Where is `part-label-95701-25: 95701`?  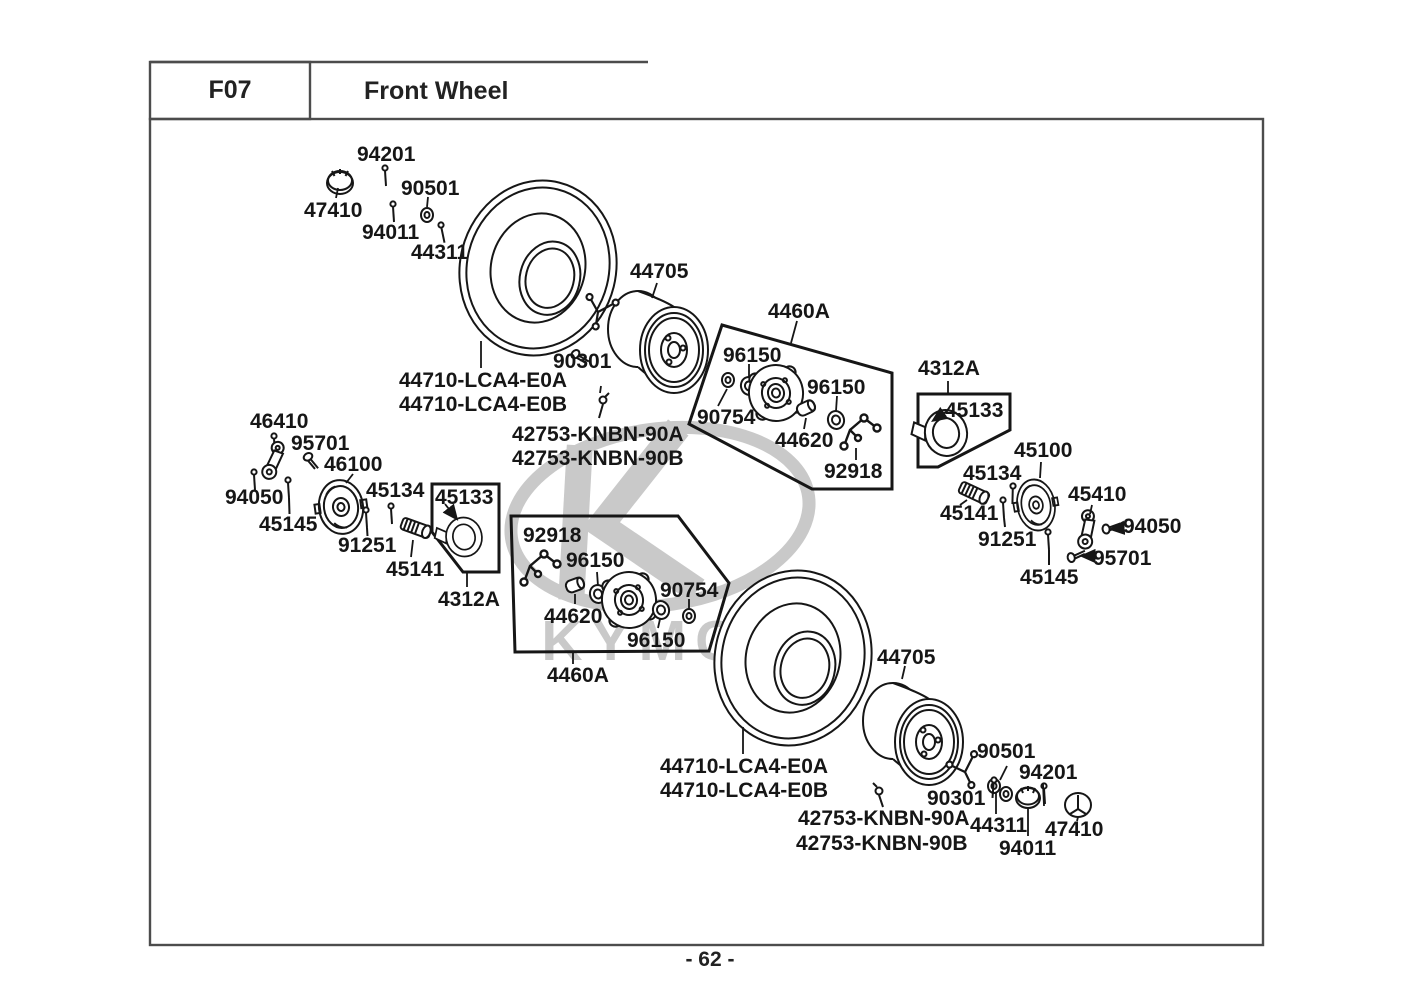 part-label-95701-25: 95701 is located at coordinates (1122, 558).